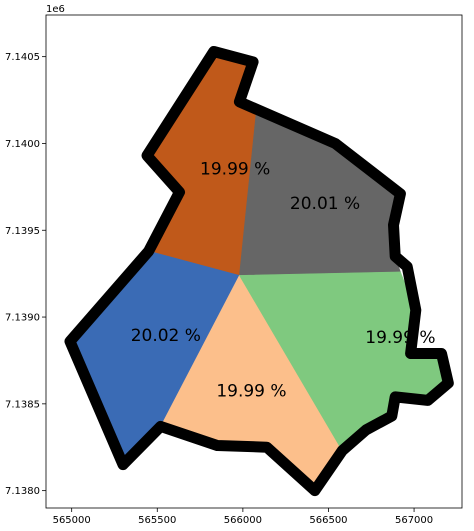 The width and height of the screenshot is (474, 531). Describe the element at coordinates (55, 9) in the screenshot. I see `y-offset-label: 1e6` at that location.